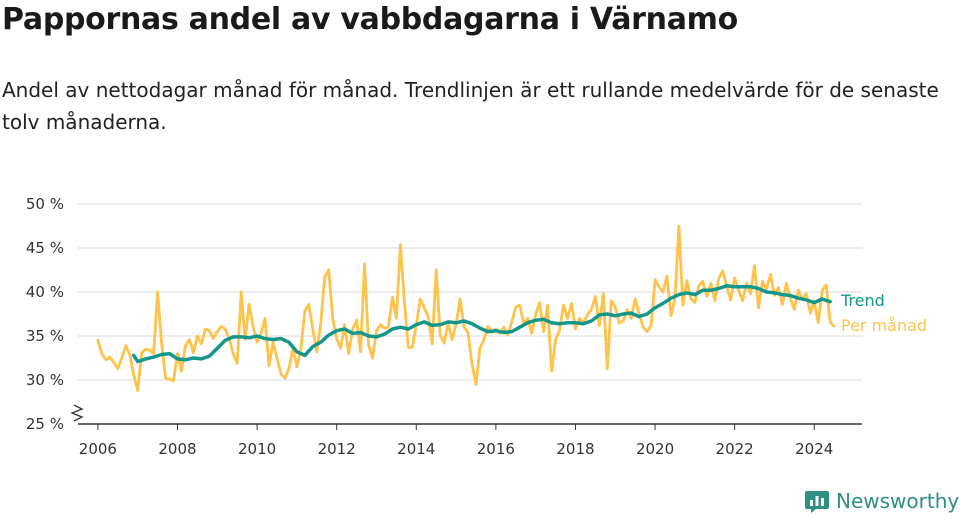 The image size is (960, 520). Describe the element at coordinates (45, 248) in the screenshot. I see `y-tick-label: 45 %` at that location.